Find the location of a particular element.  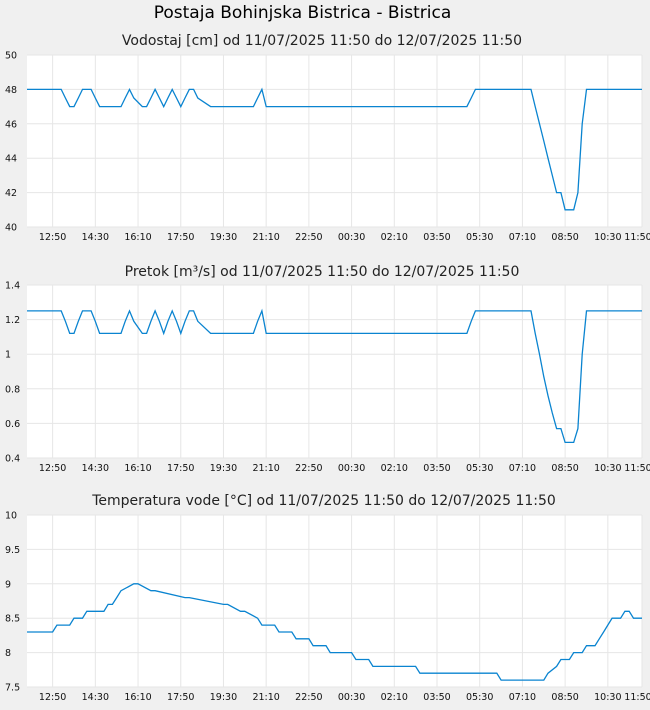

water-level-y-tick-label: 40 is located at coordinates (11, 228).